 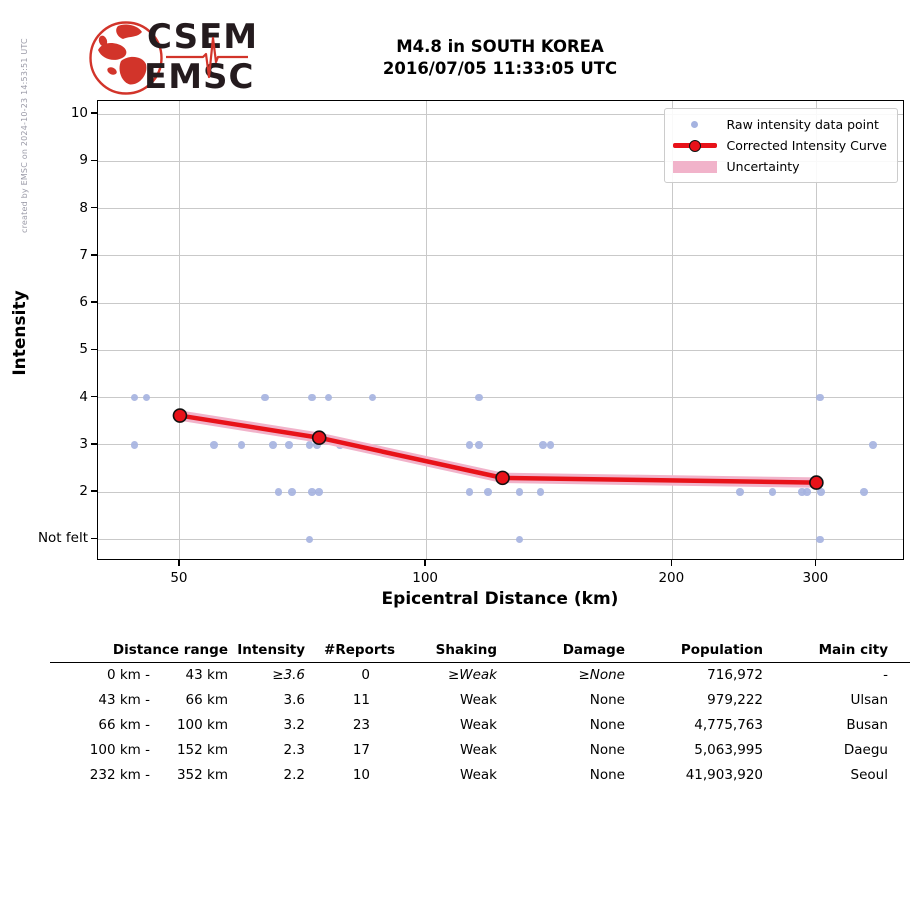 I want to click on cell-reports: 11, so click(x=361, y=700).